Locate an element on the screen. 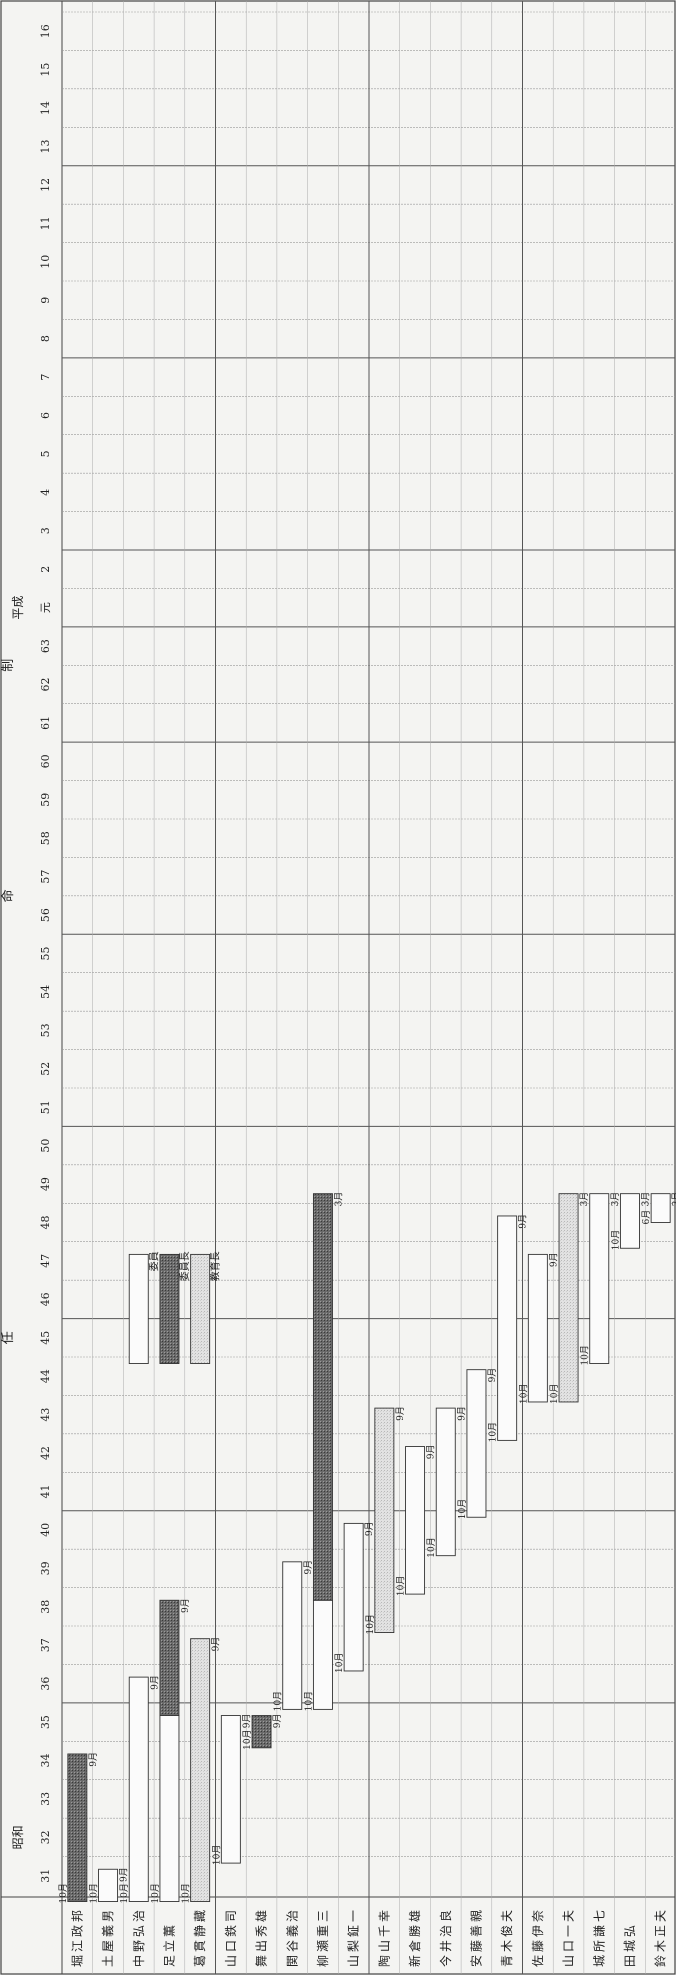  person-name: 山口一夫 is located at coordinates (569, 1937).